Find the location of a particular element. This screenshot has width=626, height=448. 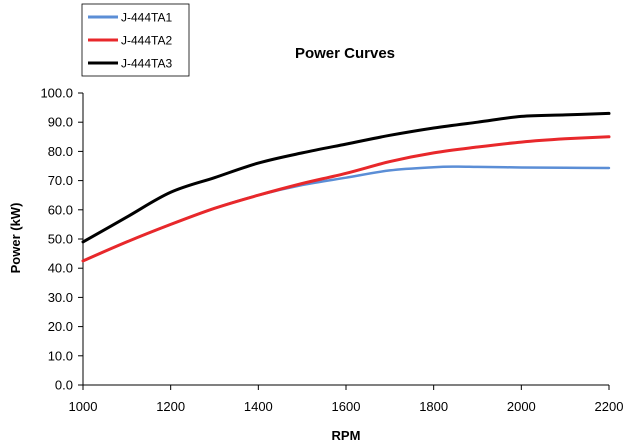

x-tick-label: 2200 is located at coordinates (609, 406).